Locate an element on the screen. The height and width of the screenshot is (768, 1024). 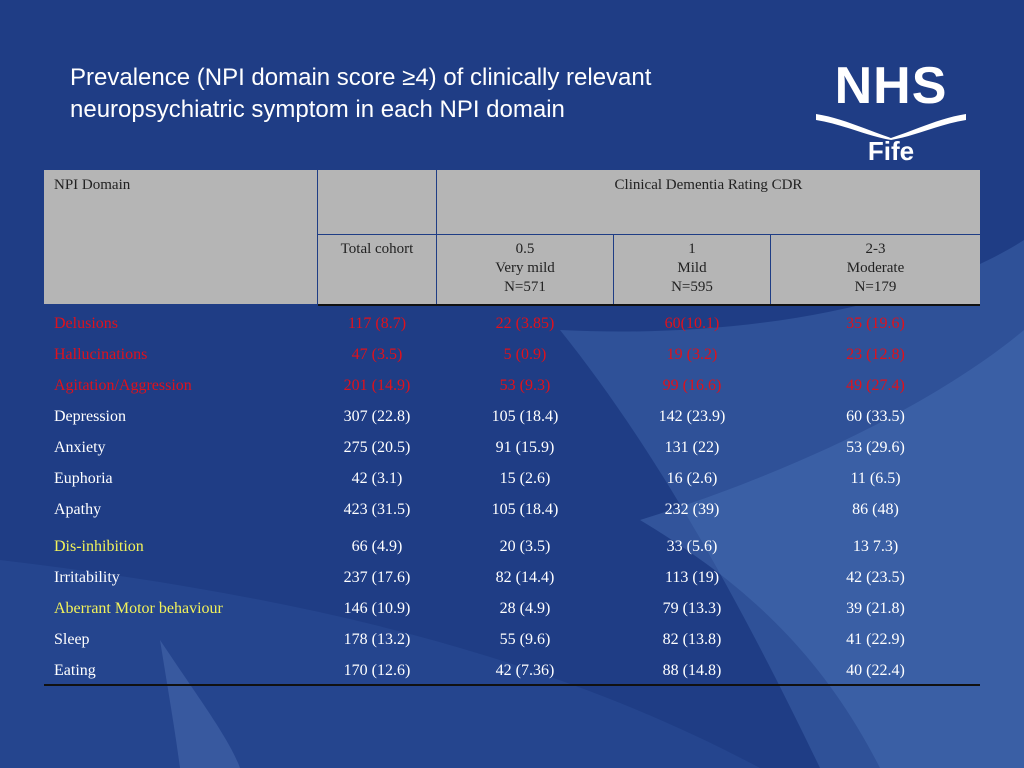
header-col-label: Very mild is located at coordinates (525, 268).